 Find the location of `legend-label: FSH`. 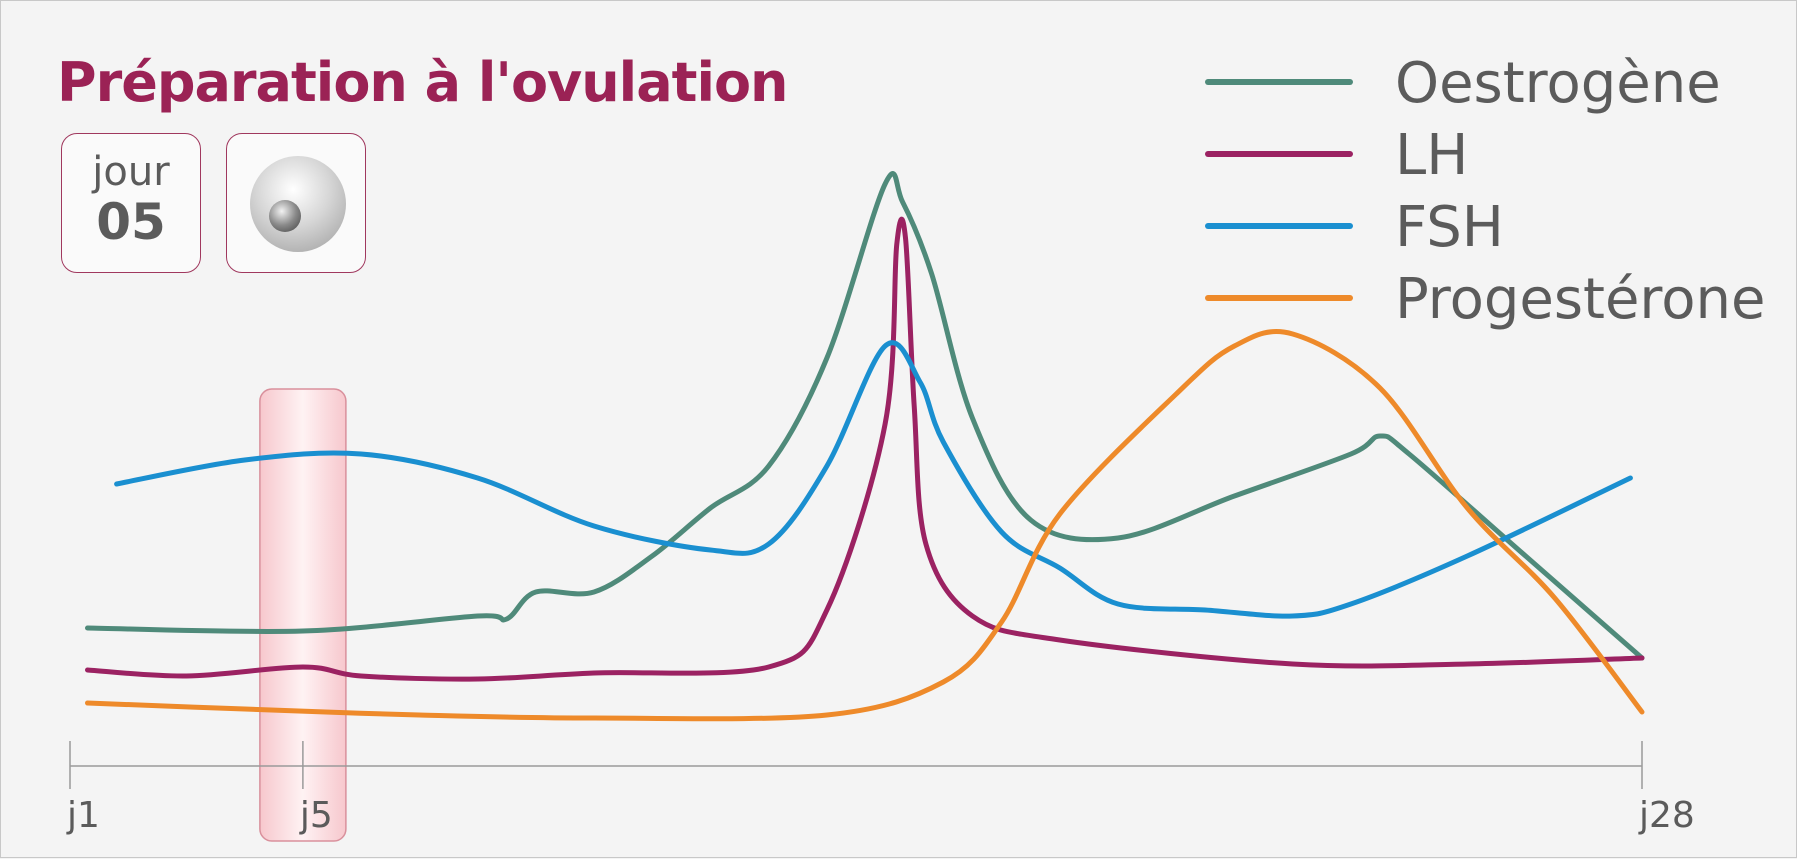

legend-label: FSH is located at coordinates (1449, 227).